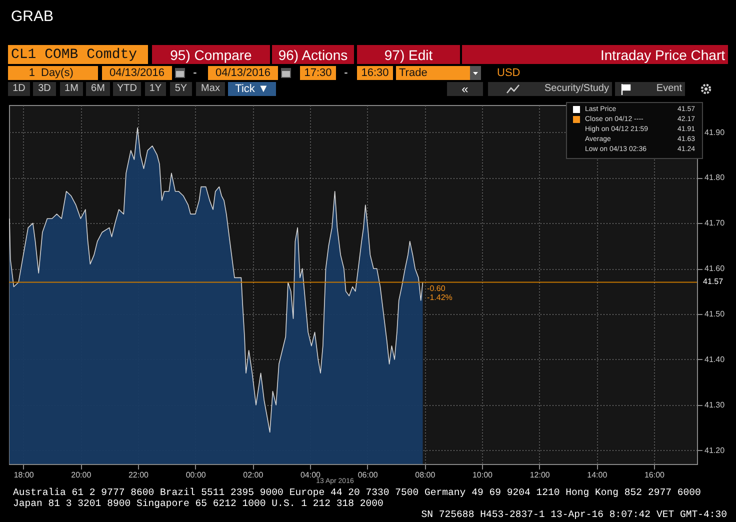 The height and width of the screenshot is (522, 736). I want to click on x-tick-label: 14:00, so click(597, 475).